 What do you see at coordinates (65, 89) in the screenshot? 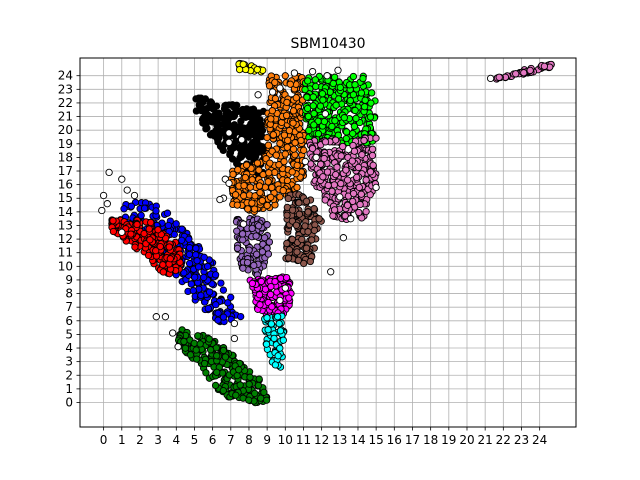
I see `y-tick-label: 23` at bounding box center [65, 89].